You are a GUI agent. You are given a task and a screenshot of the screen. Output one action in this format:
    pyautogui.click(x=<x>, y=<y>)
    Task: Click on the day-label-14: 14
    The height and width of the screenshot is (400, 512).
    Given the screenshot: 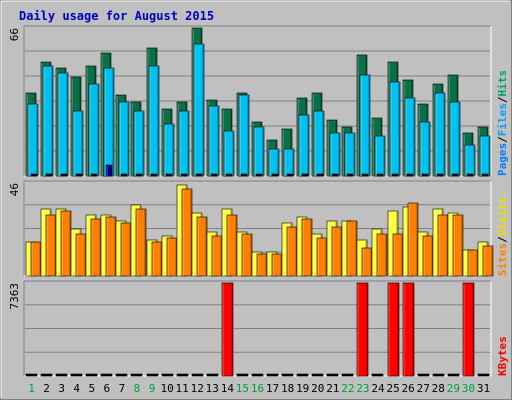 What is the action you would take?
    pyautogui.click(x=228, y=388)
    